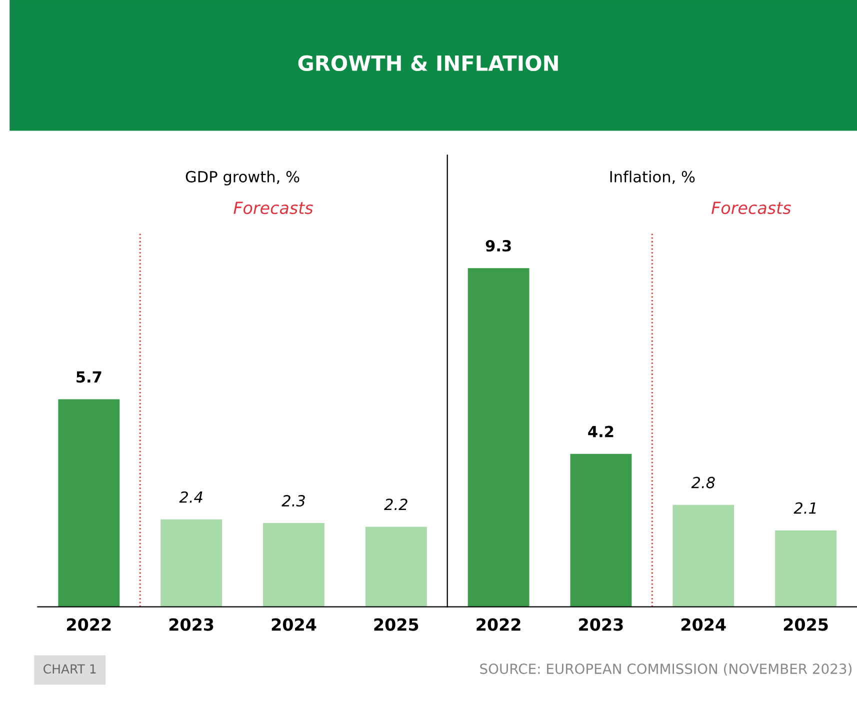 The width and height of the screenshot is (857, 725). What do you see at coordinates (652, 177) in the screenshot?
I see `chart-subtitle: Inflation, %` at bounding box center [652, 177].